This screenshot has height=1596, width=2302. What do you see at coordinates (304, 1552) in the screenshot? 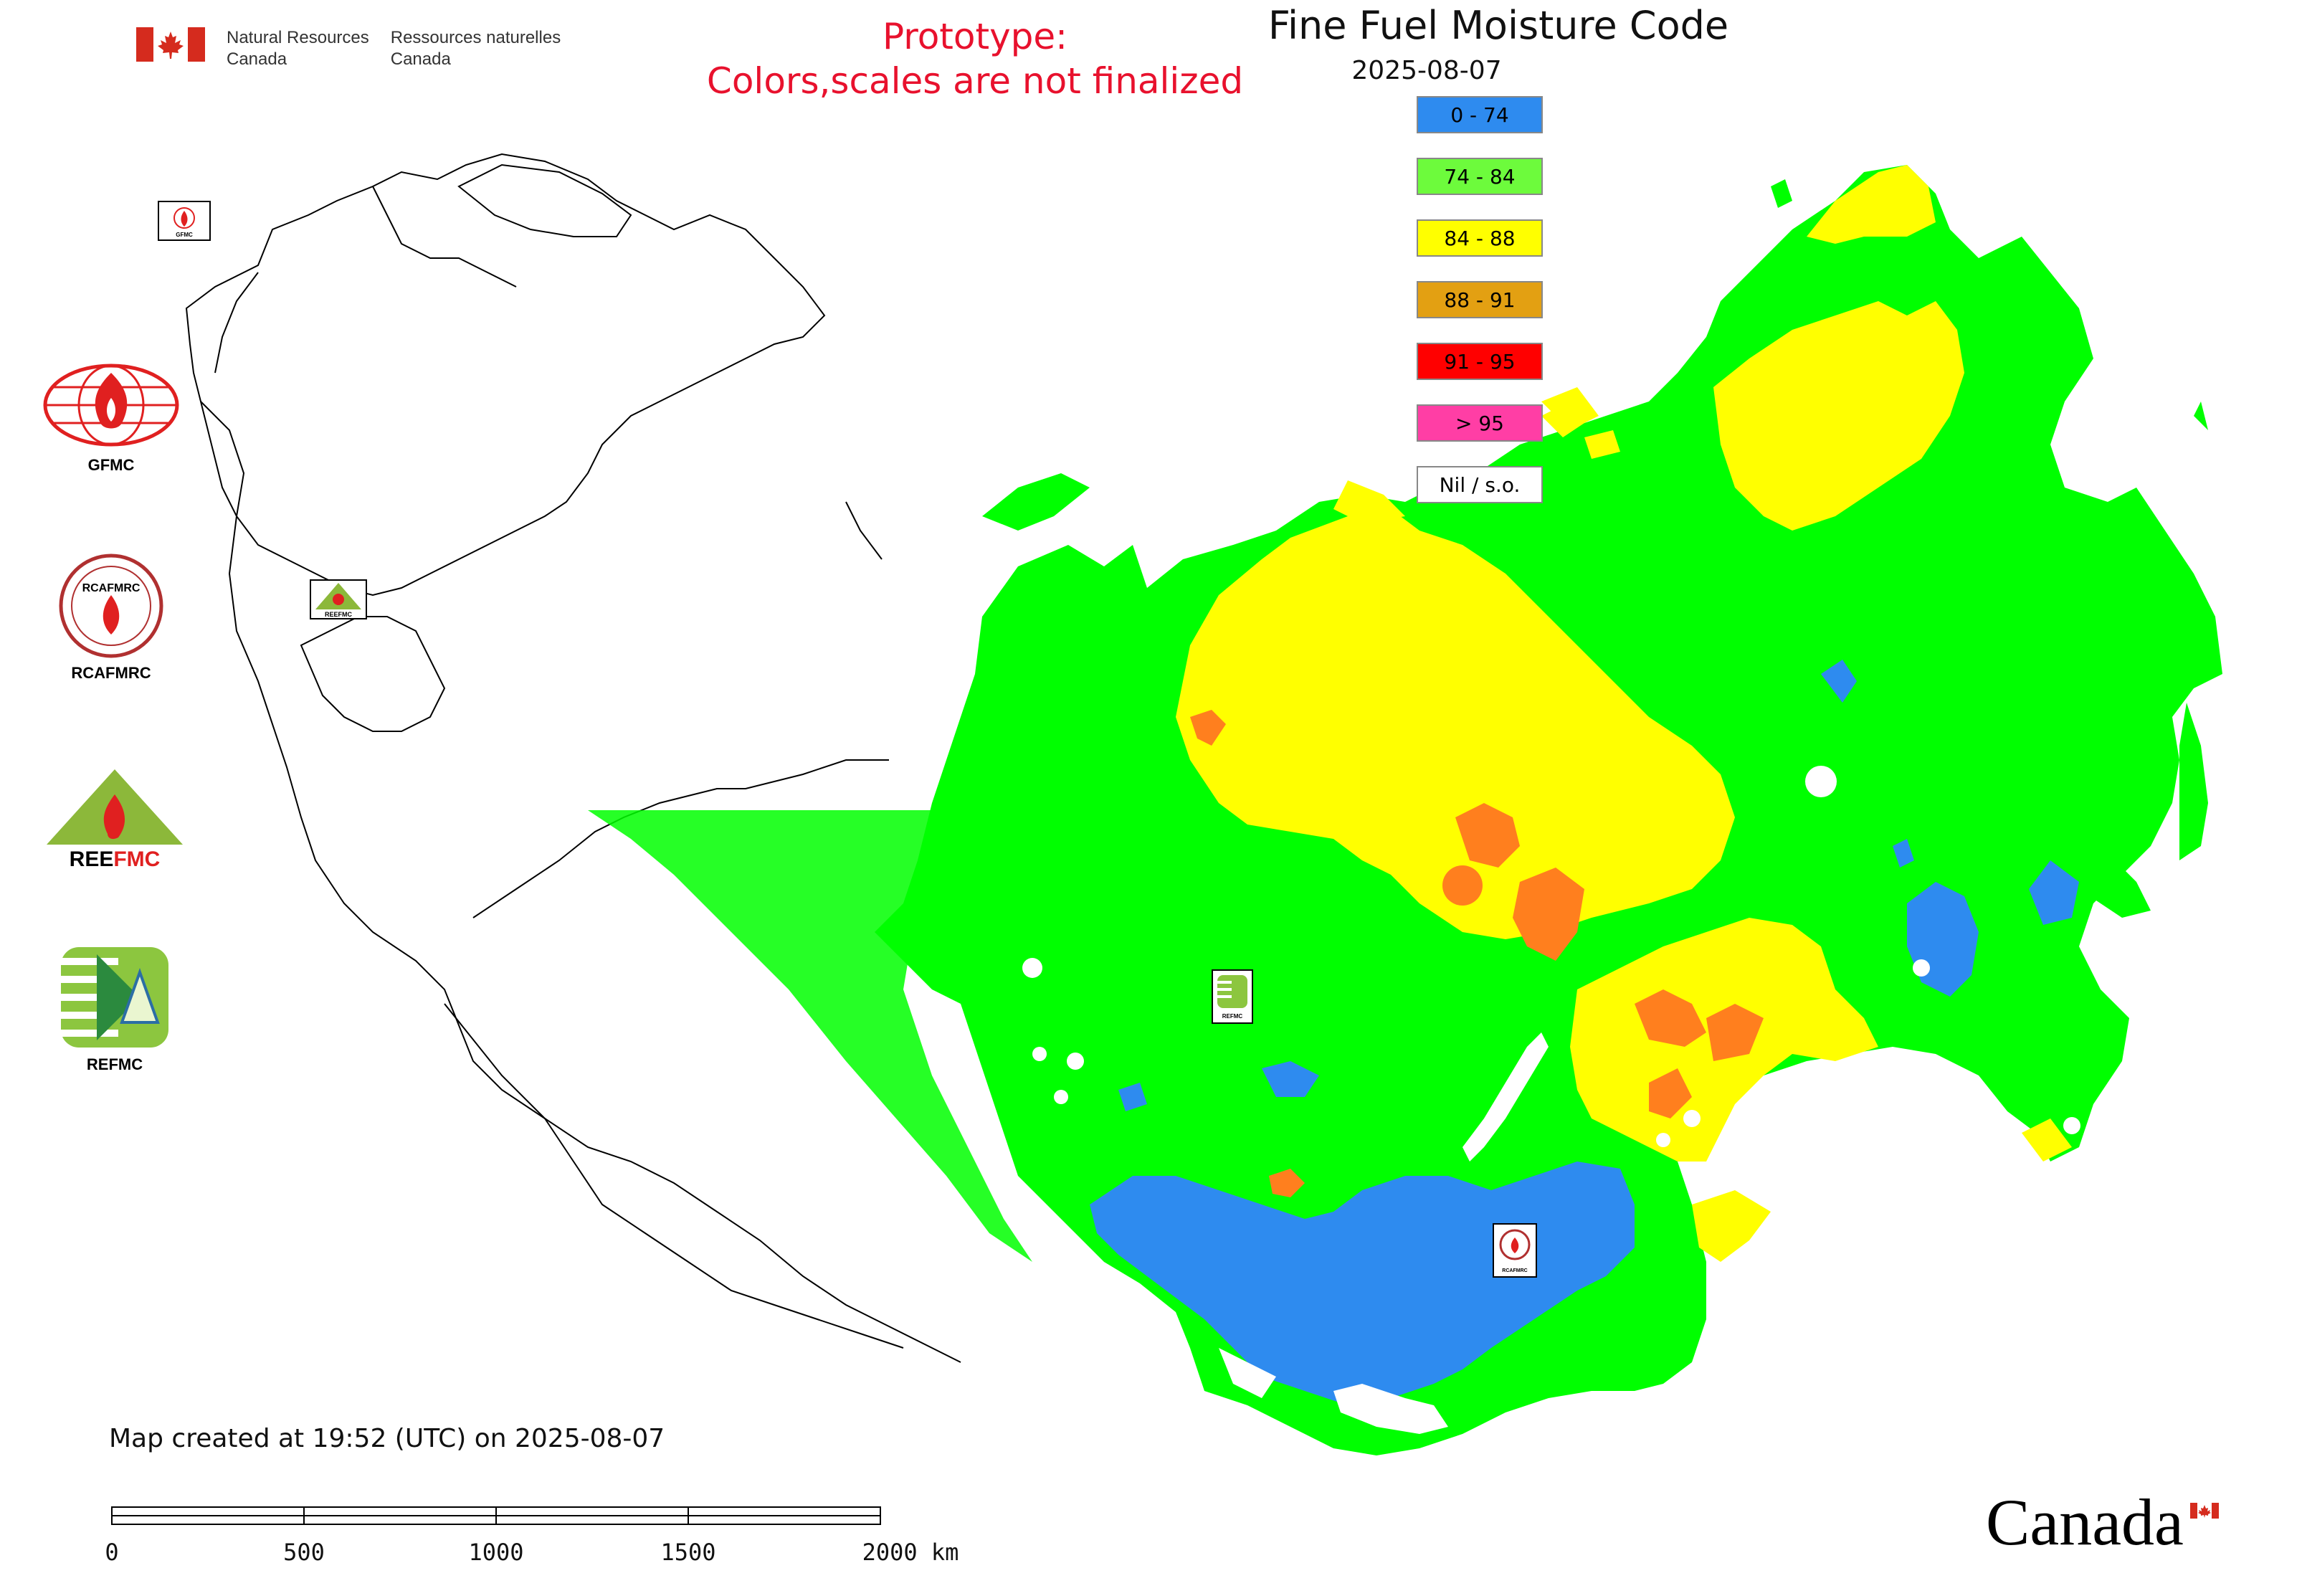
I see `scale-label: 500` at bounding box center [304, 1552].